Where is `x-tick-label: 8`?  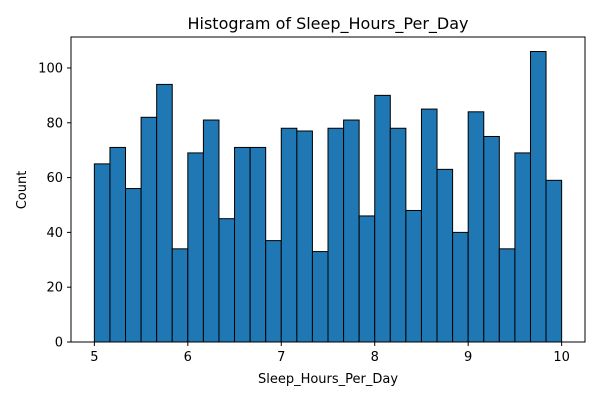 x-tick-label: 8 is located at coordinates (375, 357).